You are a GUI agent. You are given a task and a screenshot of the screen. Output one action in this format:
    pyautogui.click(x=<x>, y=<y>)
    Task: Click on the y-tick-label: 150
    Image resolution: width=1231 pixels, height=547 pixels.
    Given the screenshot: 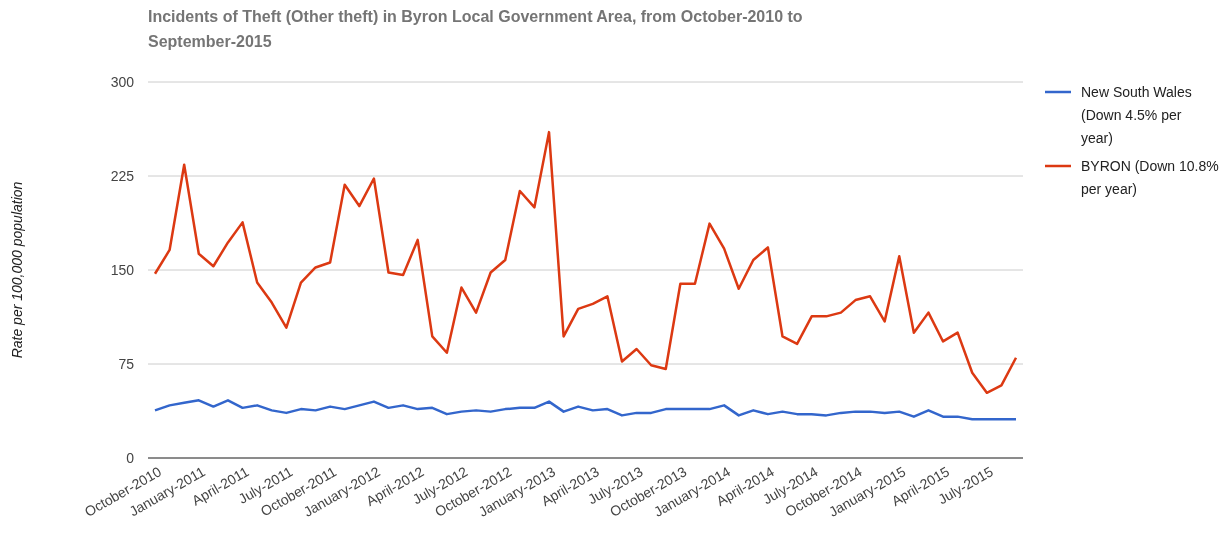 What is the action you would take?
    pyautogui.click(x=122, y=269)
    